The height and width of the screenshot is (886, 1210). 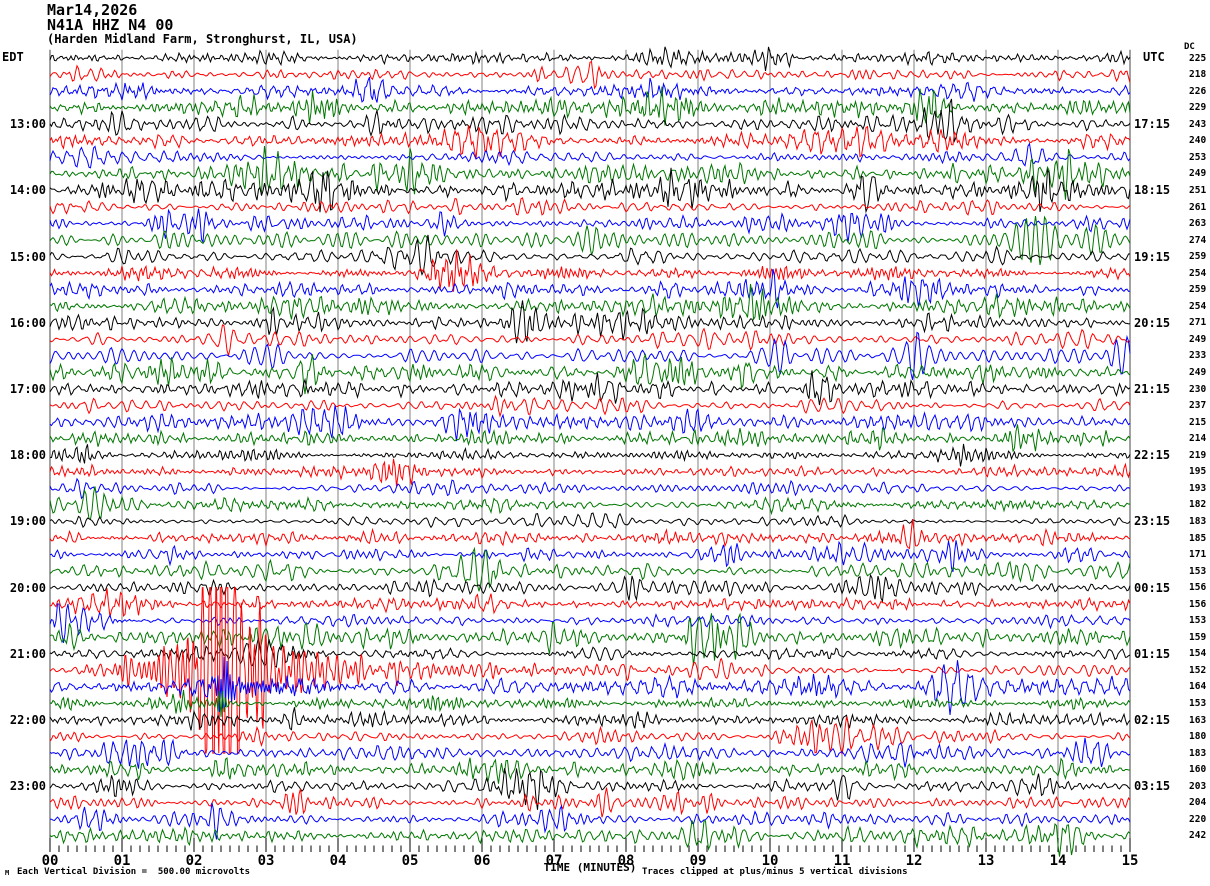 I want to click on utc-hour-label-2015: 20:15, so click(x=1152, y=322).